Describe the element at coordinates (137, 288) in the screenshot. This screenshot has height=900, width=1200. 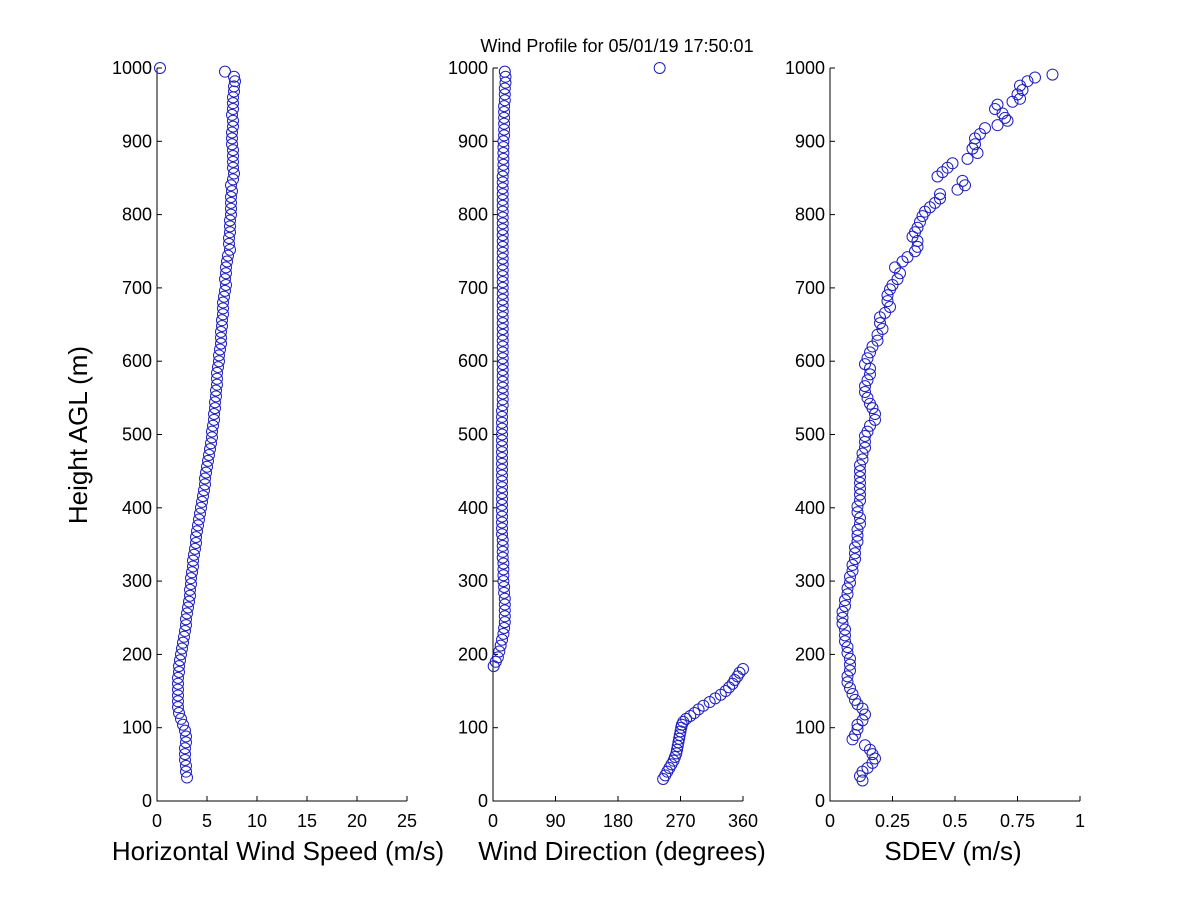
I see `panel-0-ytick-label: 700` at that location.